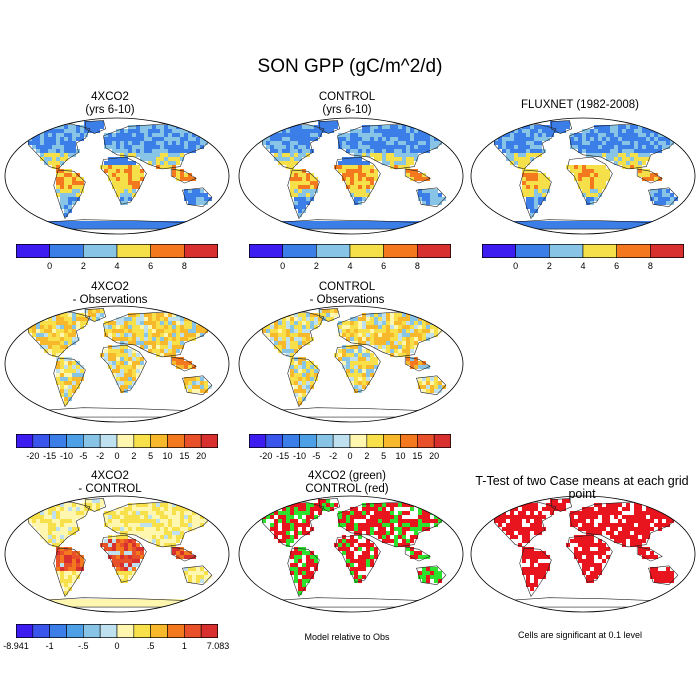 This screenshot has width=700, height=700. Describe the element at coordinates (351, 554) in the screenshot. I see `map-green-red` at that location.